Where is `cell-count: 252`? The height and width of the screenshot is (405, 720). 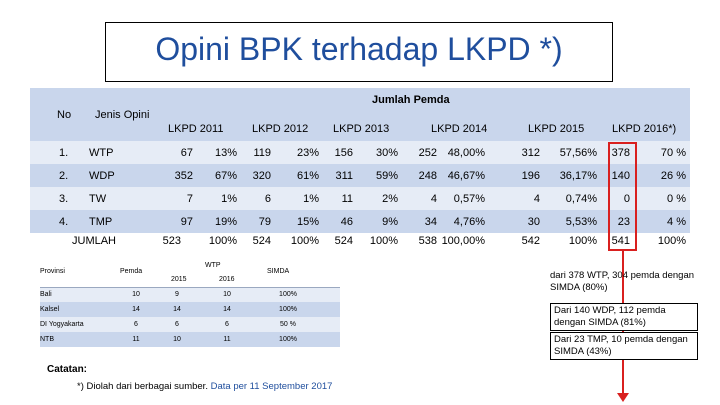 cell-count: 252 is located at coordinates (427, 153).